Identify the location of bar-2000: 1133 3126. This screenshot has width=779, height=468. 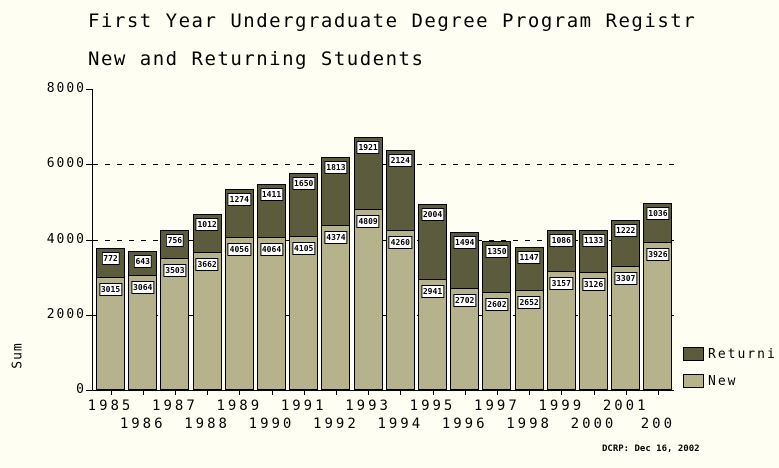
(593, 309).